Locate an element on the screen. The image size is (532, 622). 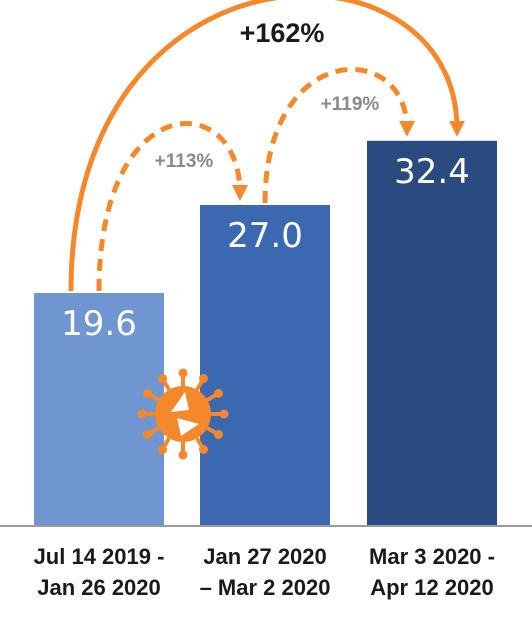
category-label: Jan 26 2020 is located at coordinates (99, 587).